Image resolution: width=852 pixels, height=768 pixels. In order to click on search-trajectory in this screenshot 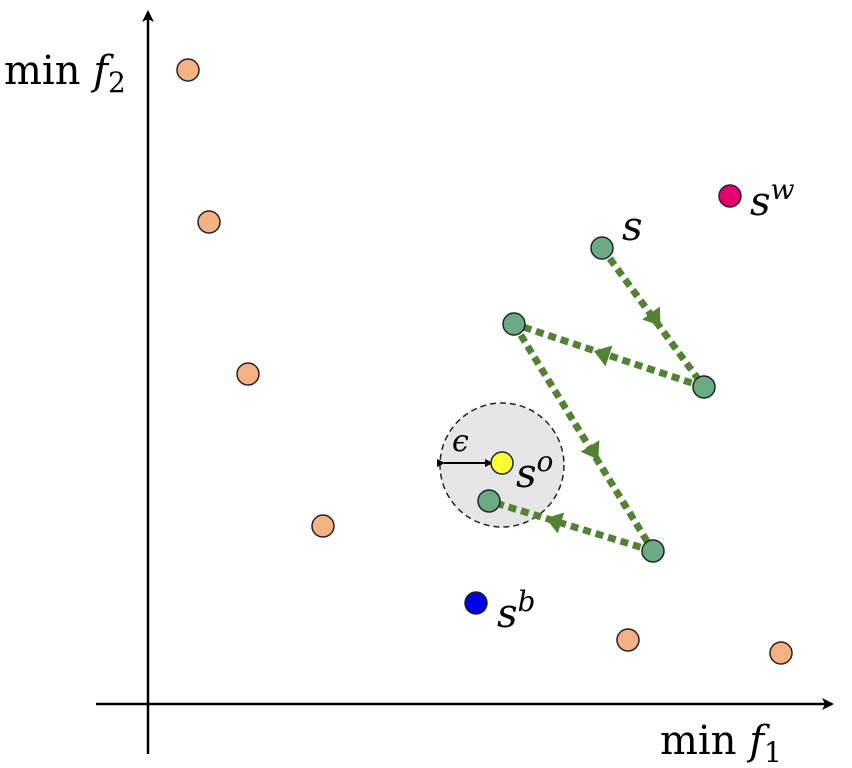, I will do `click(597, 400)`.